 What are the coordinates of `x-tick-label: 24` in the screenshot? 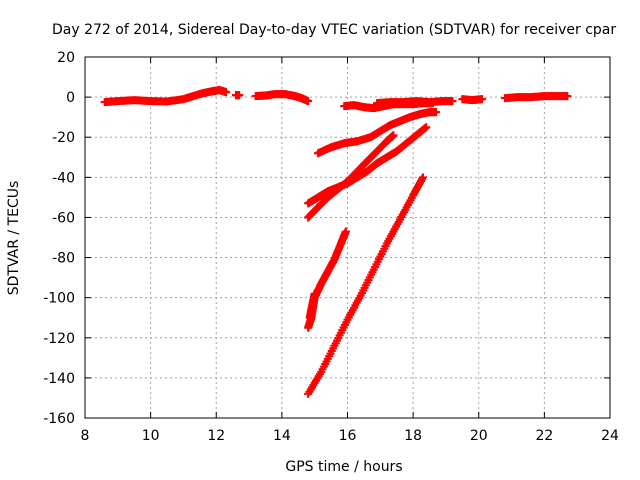 It's located at (610, 436).